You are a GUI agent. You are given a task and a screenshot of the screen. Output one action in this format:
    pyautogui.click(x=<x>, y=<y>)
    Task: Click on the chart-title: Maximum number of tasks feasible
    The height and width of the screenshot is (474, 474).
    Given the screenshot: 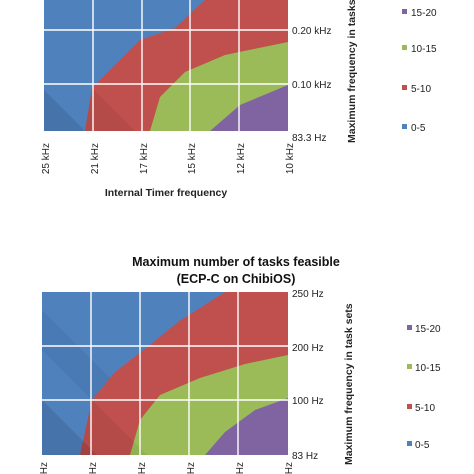 What is the action you would take?
    pyautogui.click(x=236, y=262)
    